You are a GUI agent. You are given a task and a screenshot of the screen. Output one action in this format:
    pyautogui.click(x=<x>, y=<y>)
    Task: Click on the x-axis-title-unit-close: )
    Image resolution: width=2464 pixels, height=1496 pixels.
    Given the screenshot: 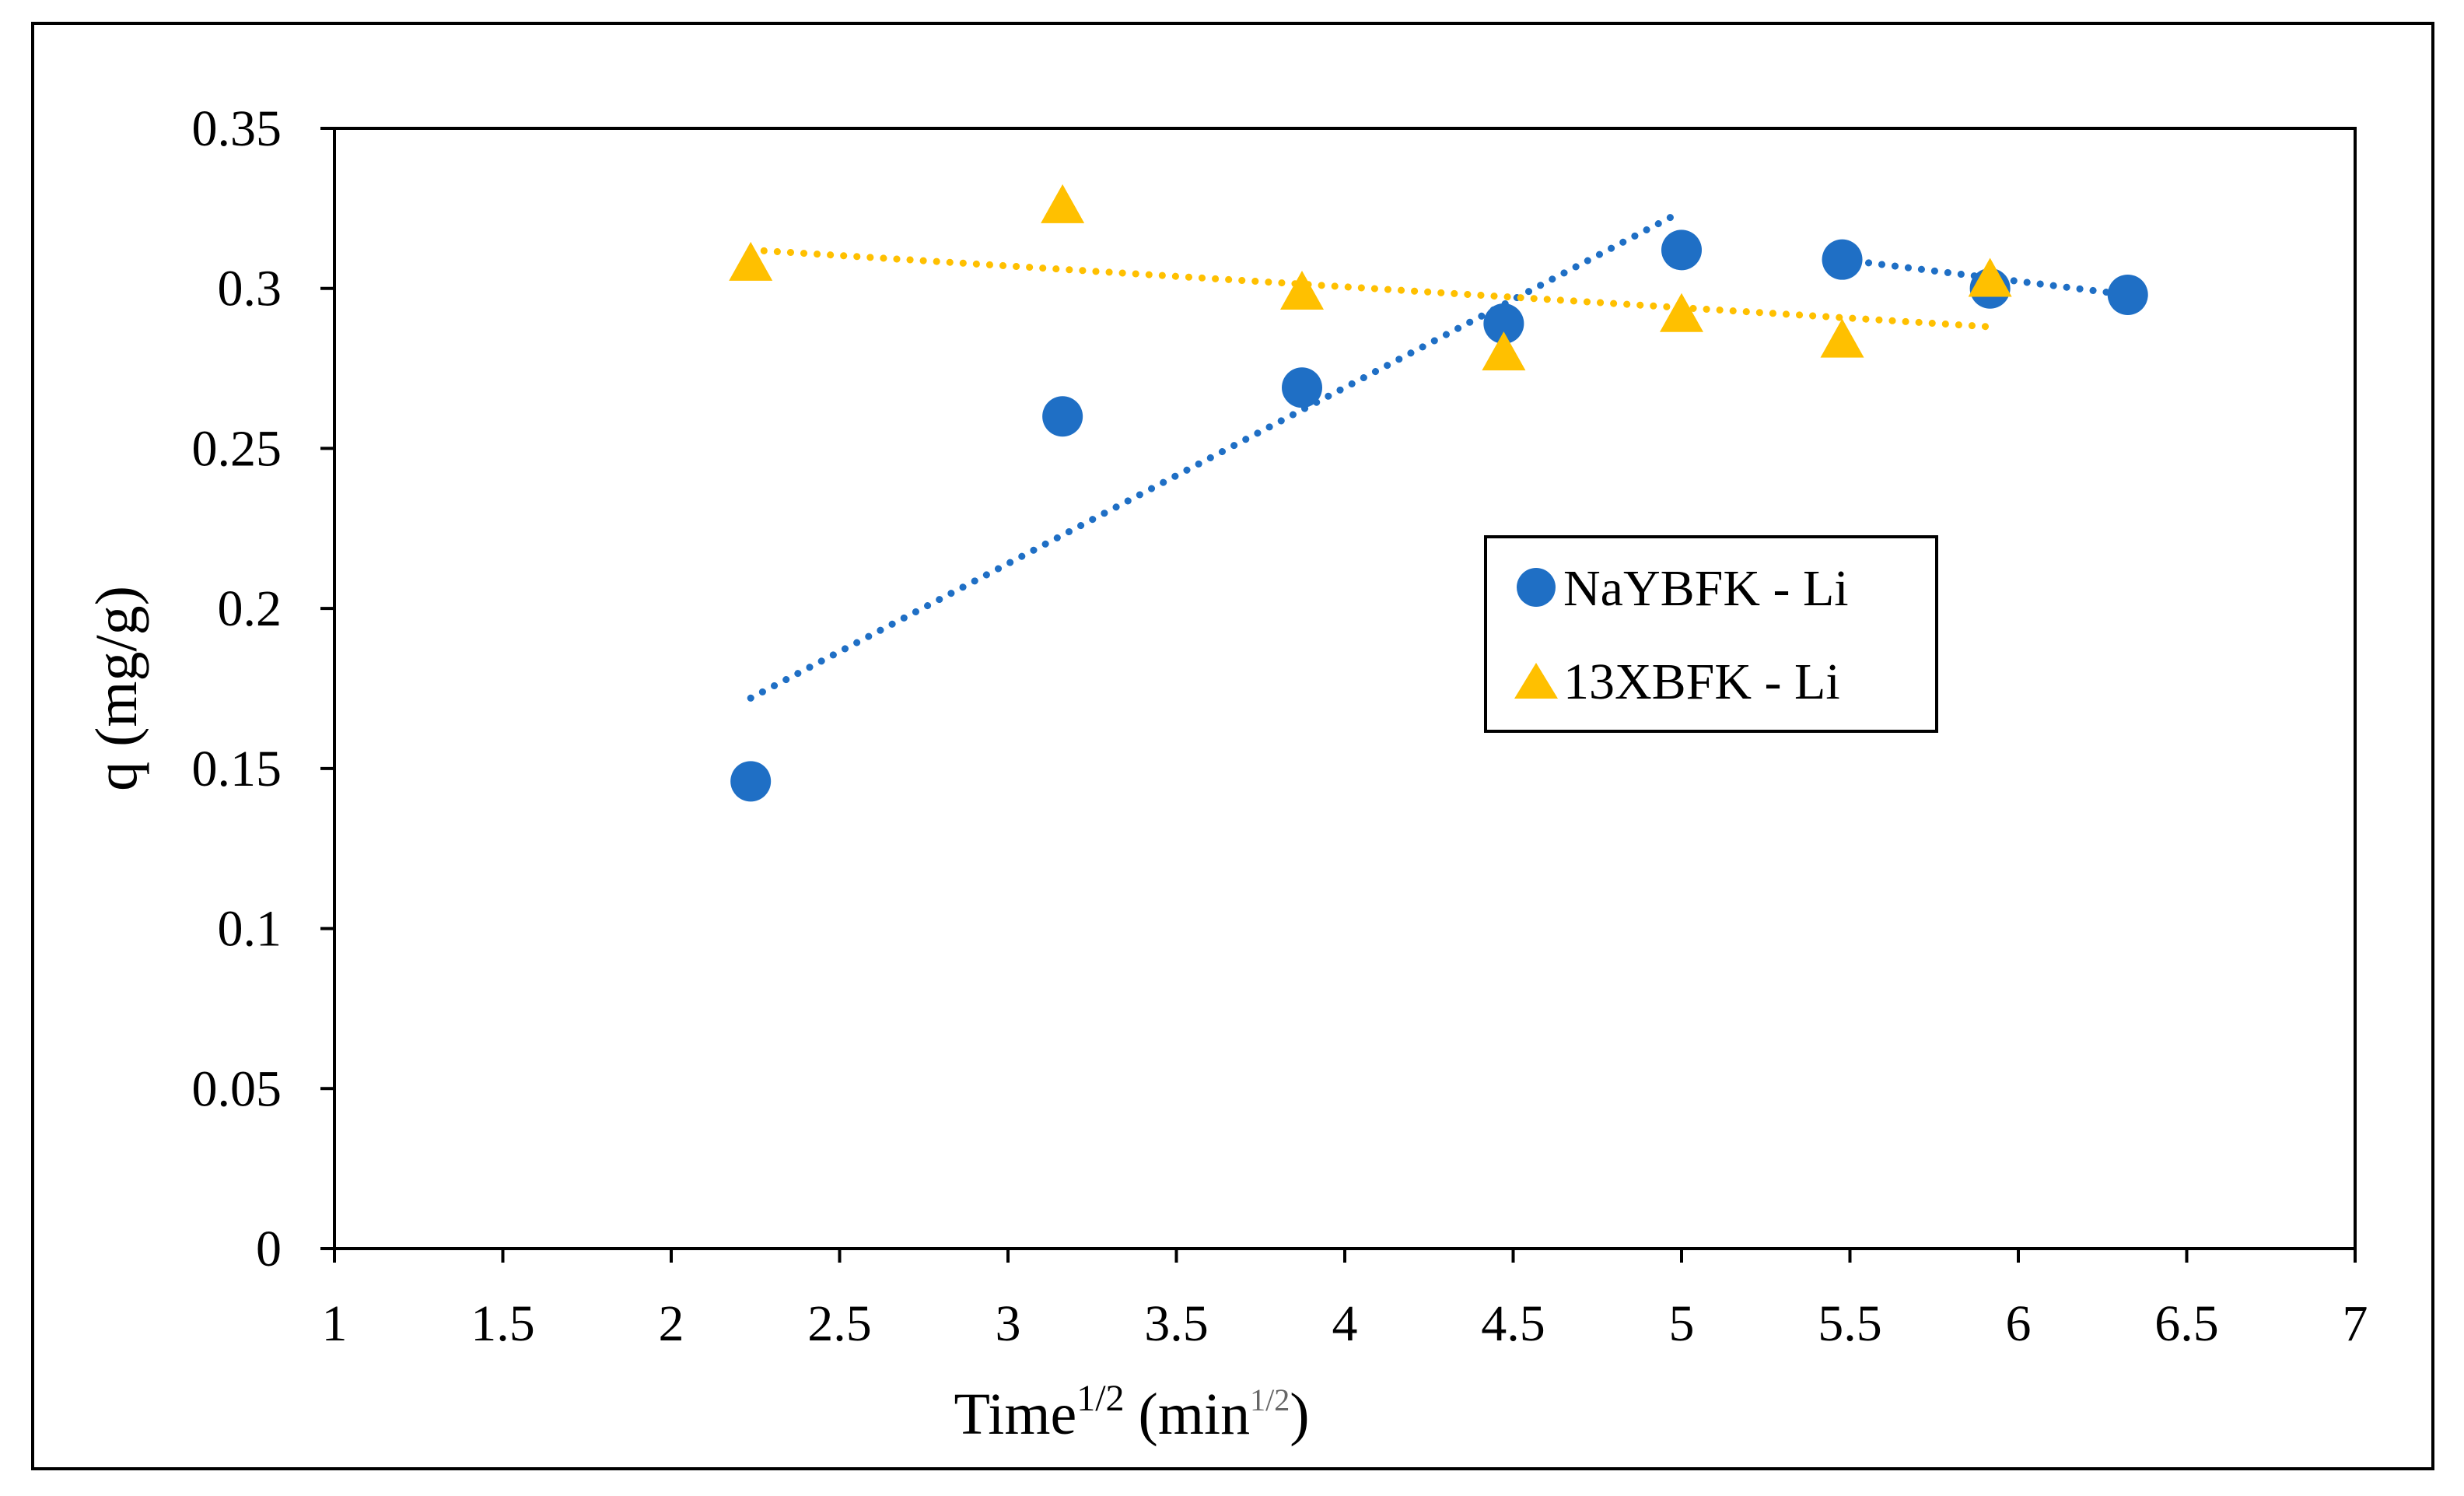 What is the action you would take?
    pyautogui.click(x=1300, y=1415)
    